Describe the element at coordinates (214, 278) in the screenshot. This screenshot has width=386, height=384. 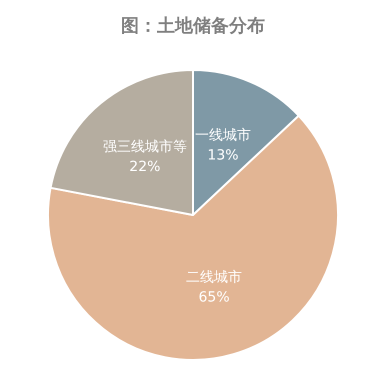
I see `slice-label: 二线城市` at that location.